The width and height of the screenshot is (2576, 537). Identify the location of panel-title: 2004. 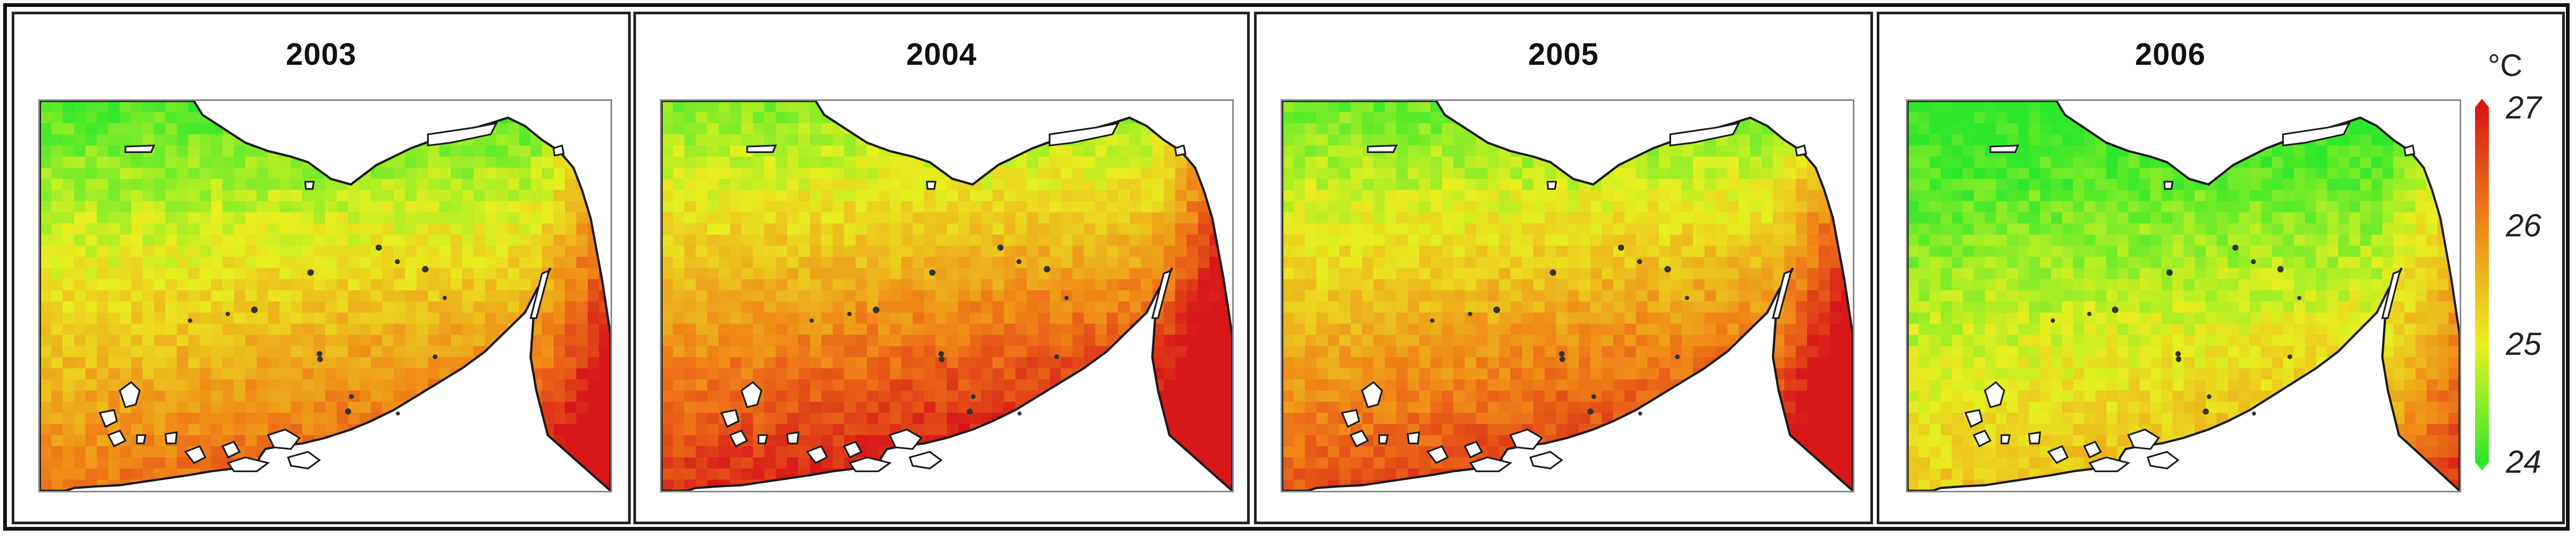
(942, 55).